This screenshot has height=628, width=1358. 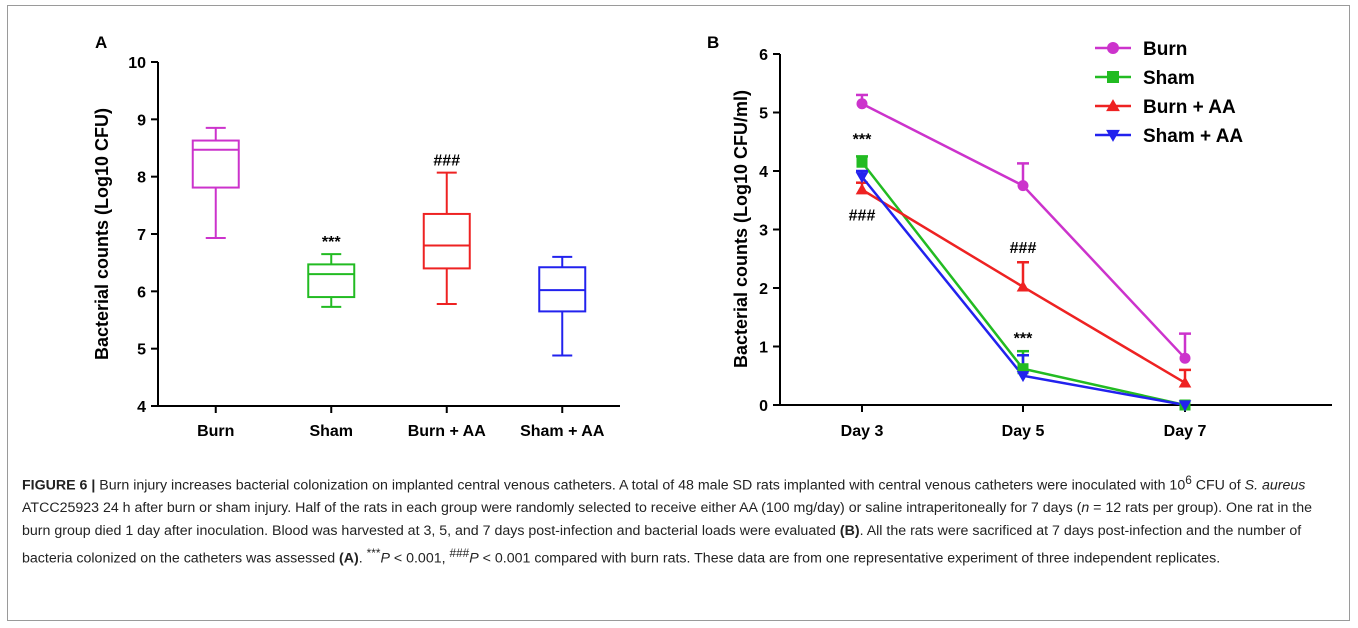 What do you see at coordinates (141, 235) in the screenshot?
I see `panel-a-y-tick-label: 7` at bounding box center [141, 235].